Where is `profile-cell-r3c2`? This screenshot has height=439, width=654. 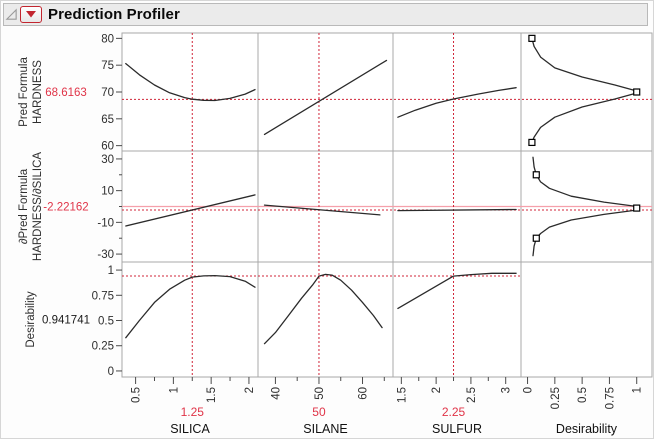
profile-cell-r3c2 is located at coordinates (325, 319).